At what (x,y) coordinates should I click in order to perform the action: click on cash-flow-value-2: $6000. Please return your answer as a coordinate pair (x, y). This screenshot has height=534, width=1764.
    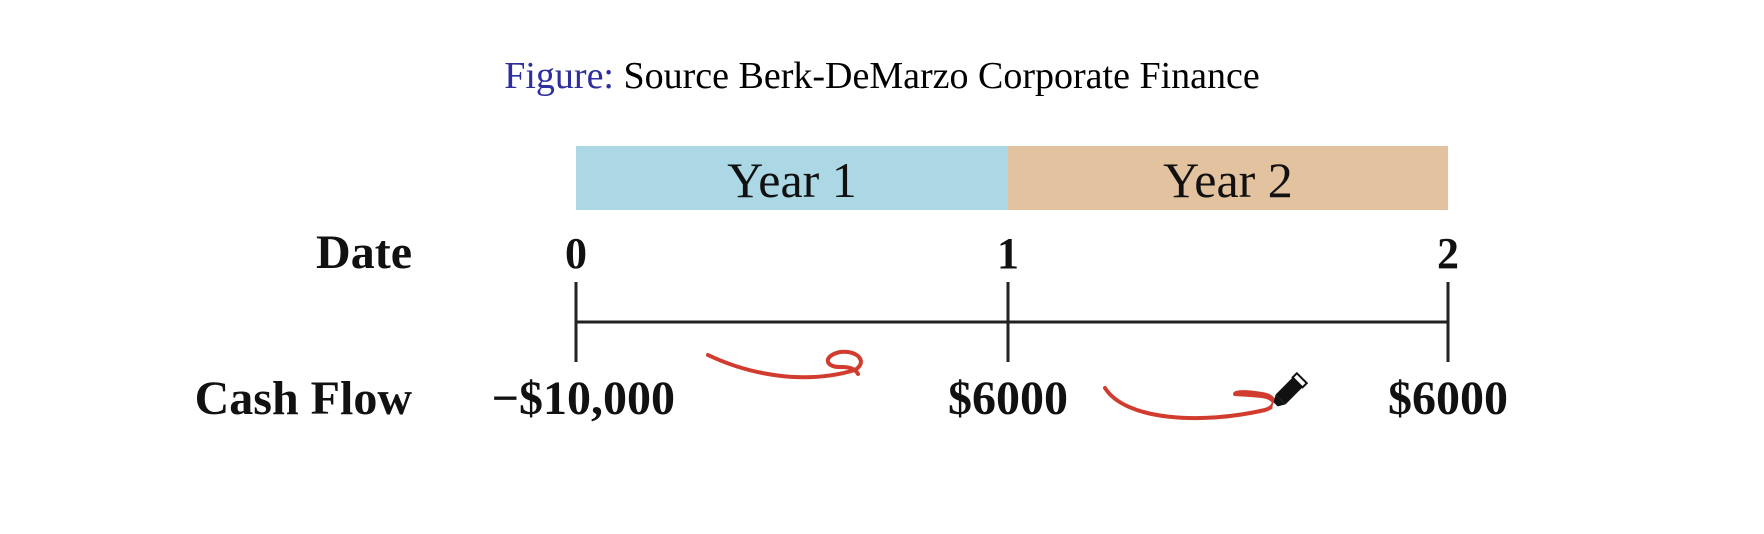
    Looking at the image, I should click on (1448, 398).